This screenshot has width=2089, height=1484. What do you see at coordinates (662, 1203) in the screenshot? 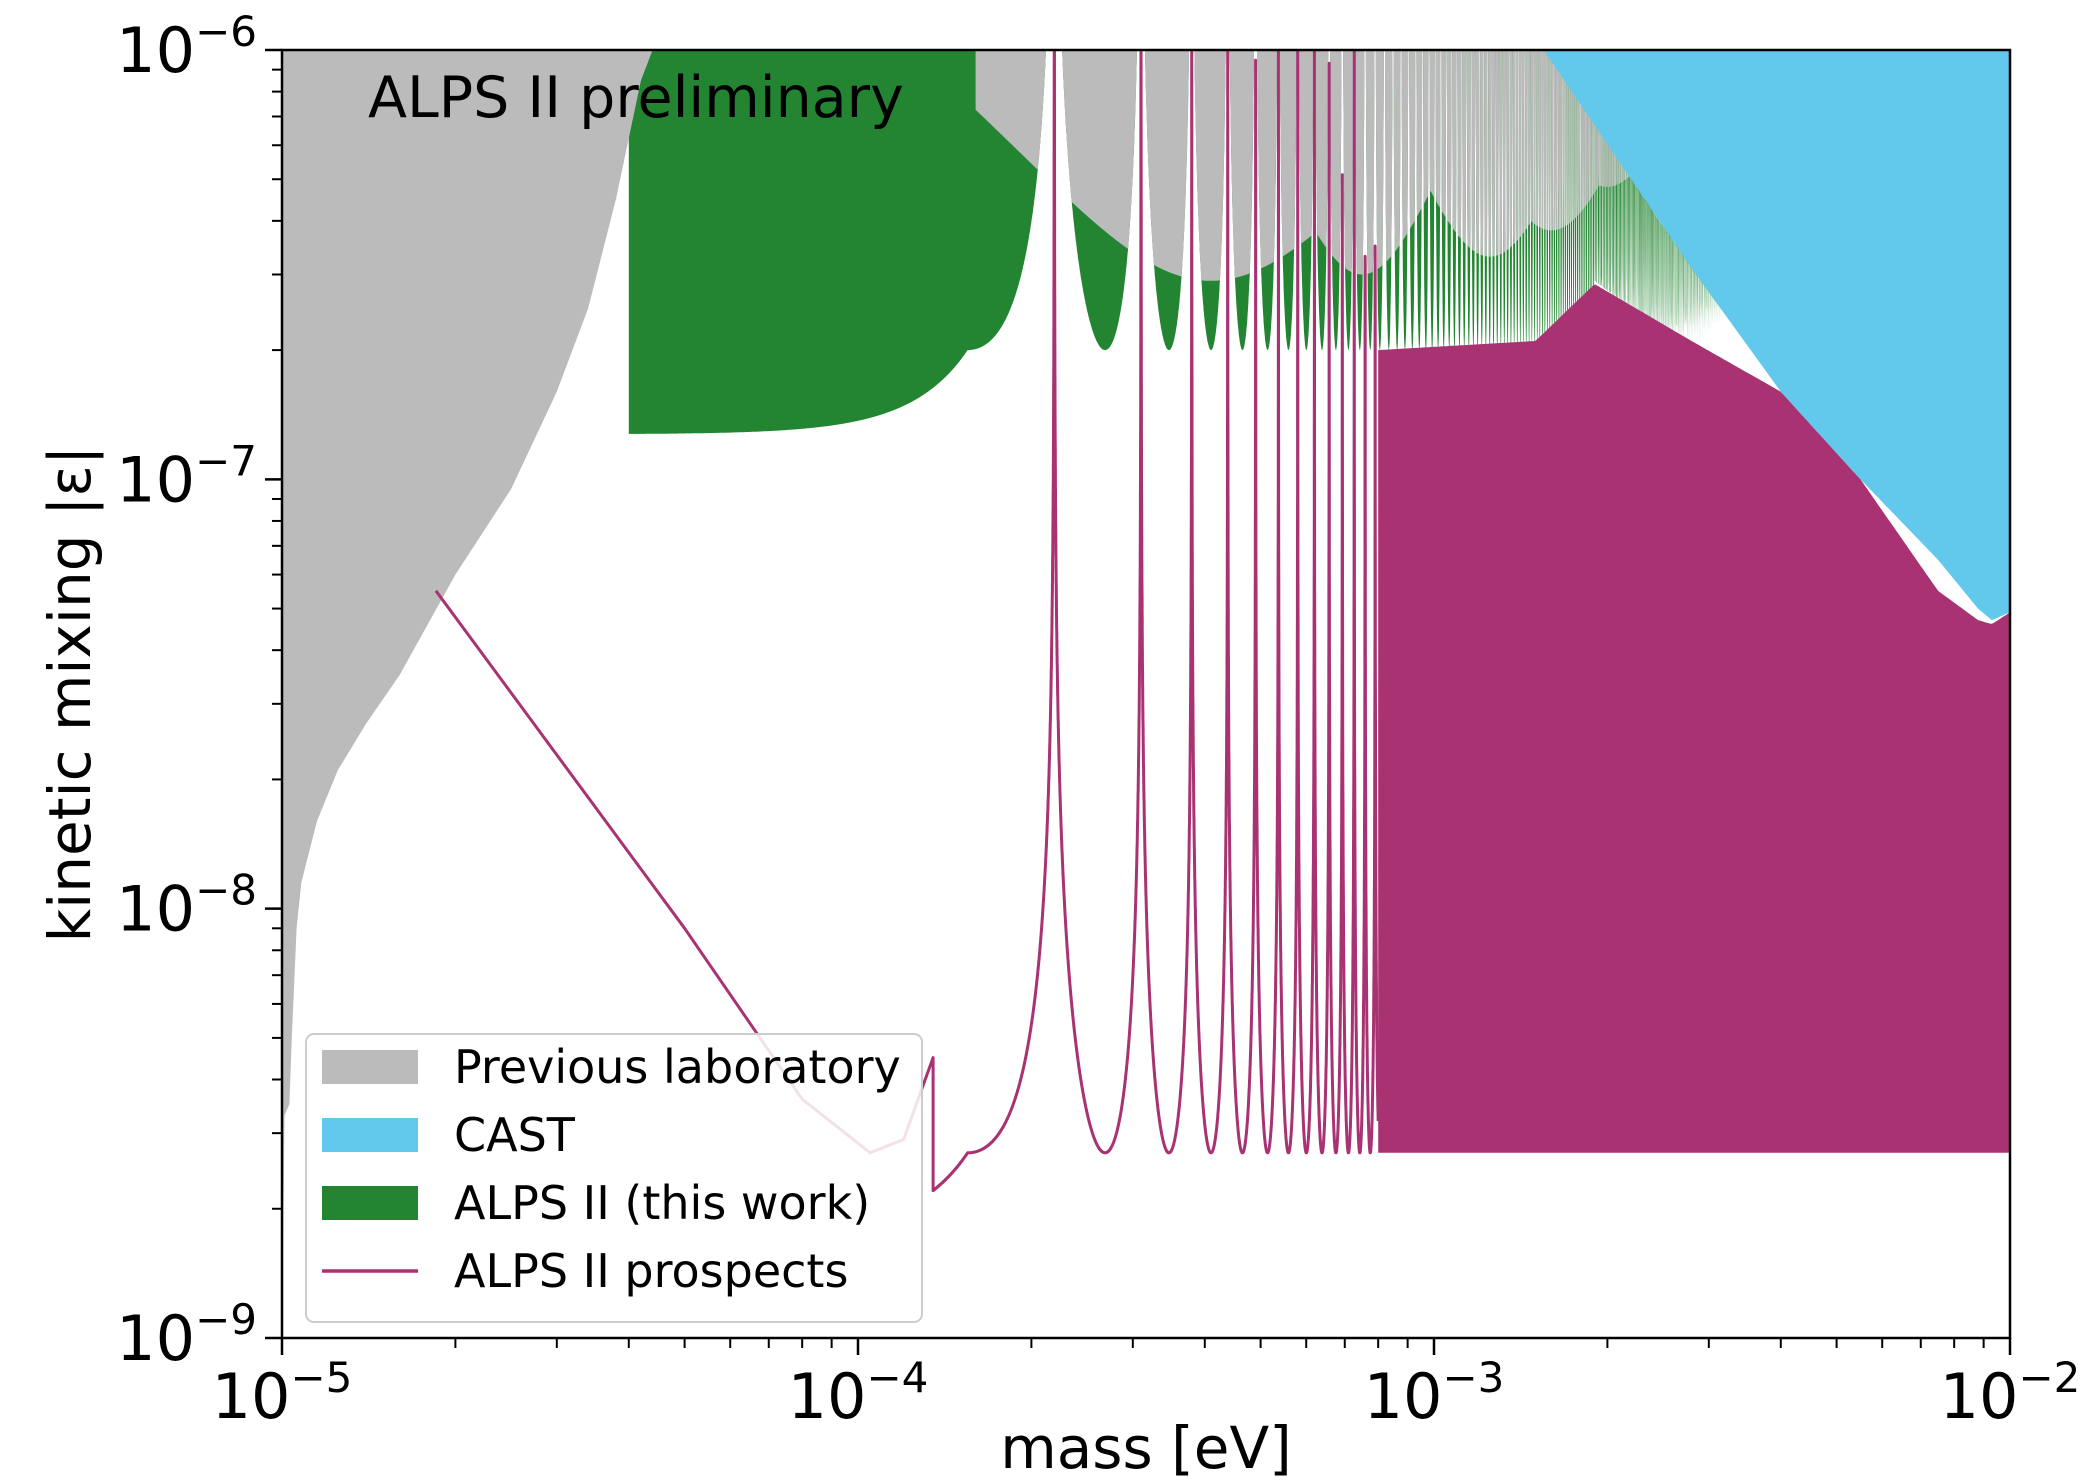
I see `legend-label: ALPS II (this work)` at bounding box center [662, 1203].